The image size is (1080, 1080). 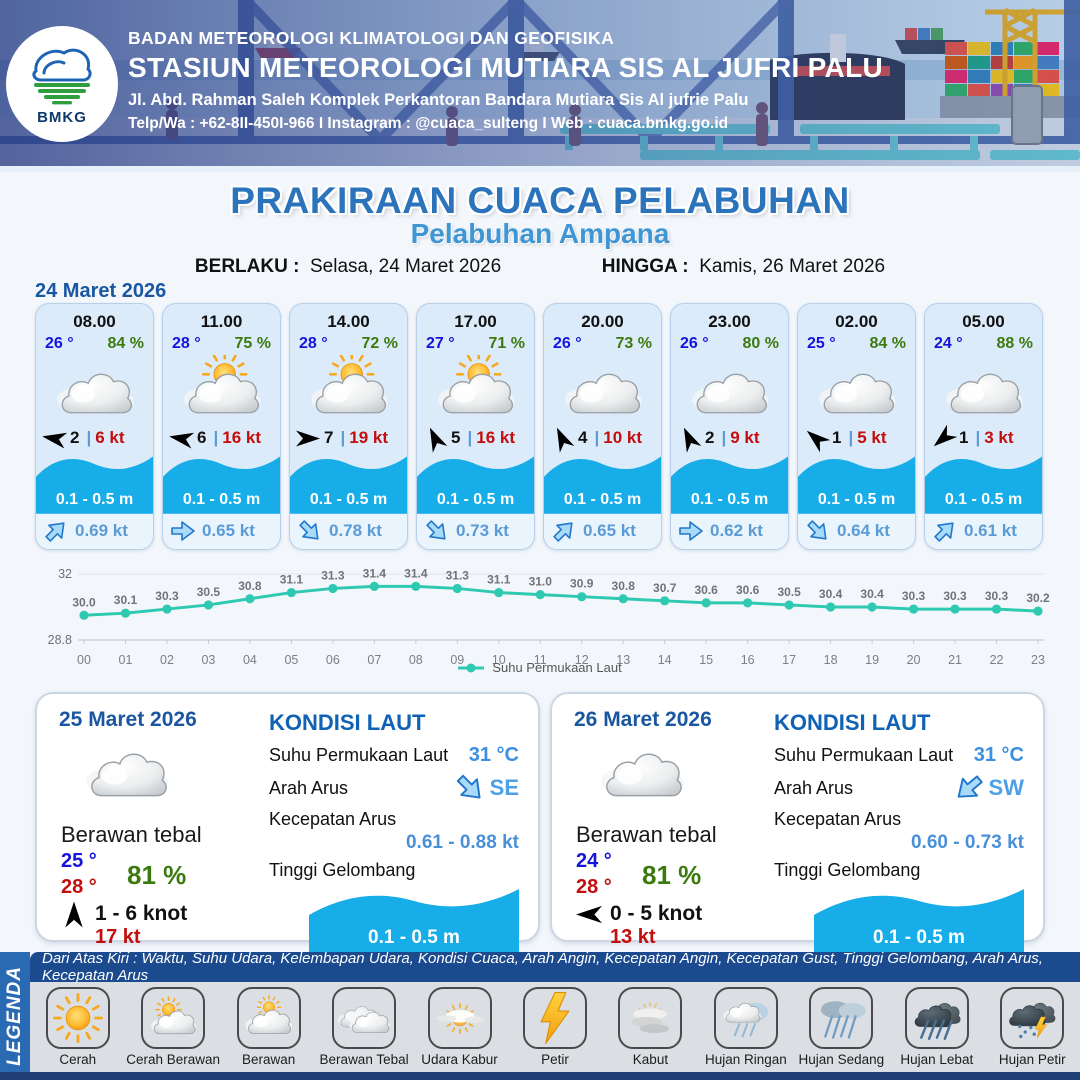 What do you see at coordinates (656, 913) in the screenshot?
I see `summary-wind-range: 0 - 5 knot` at bounding box center [656, 913].